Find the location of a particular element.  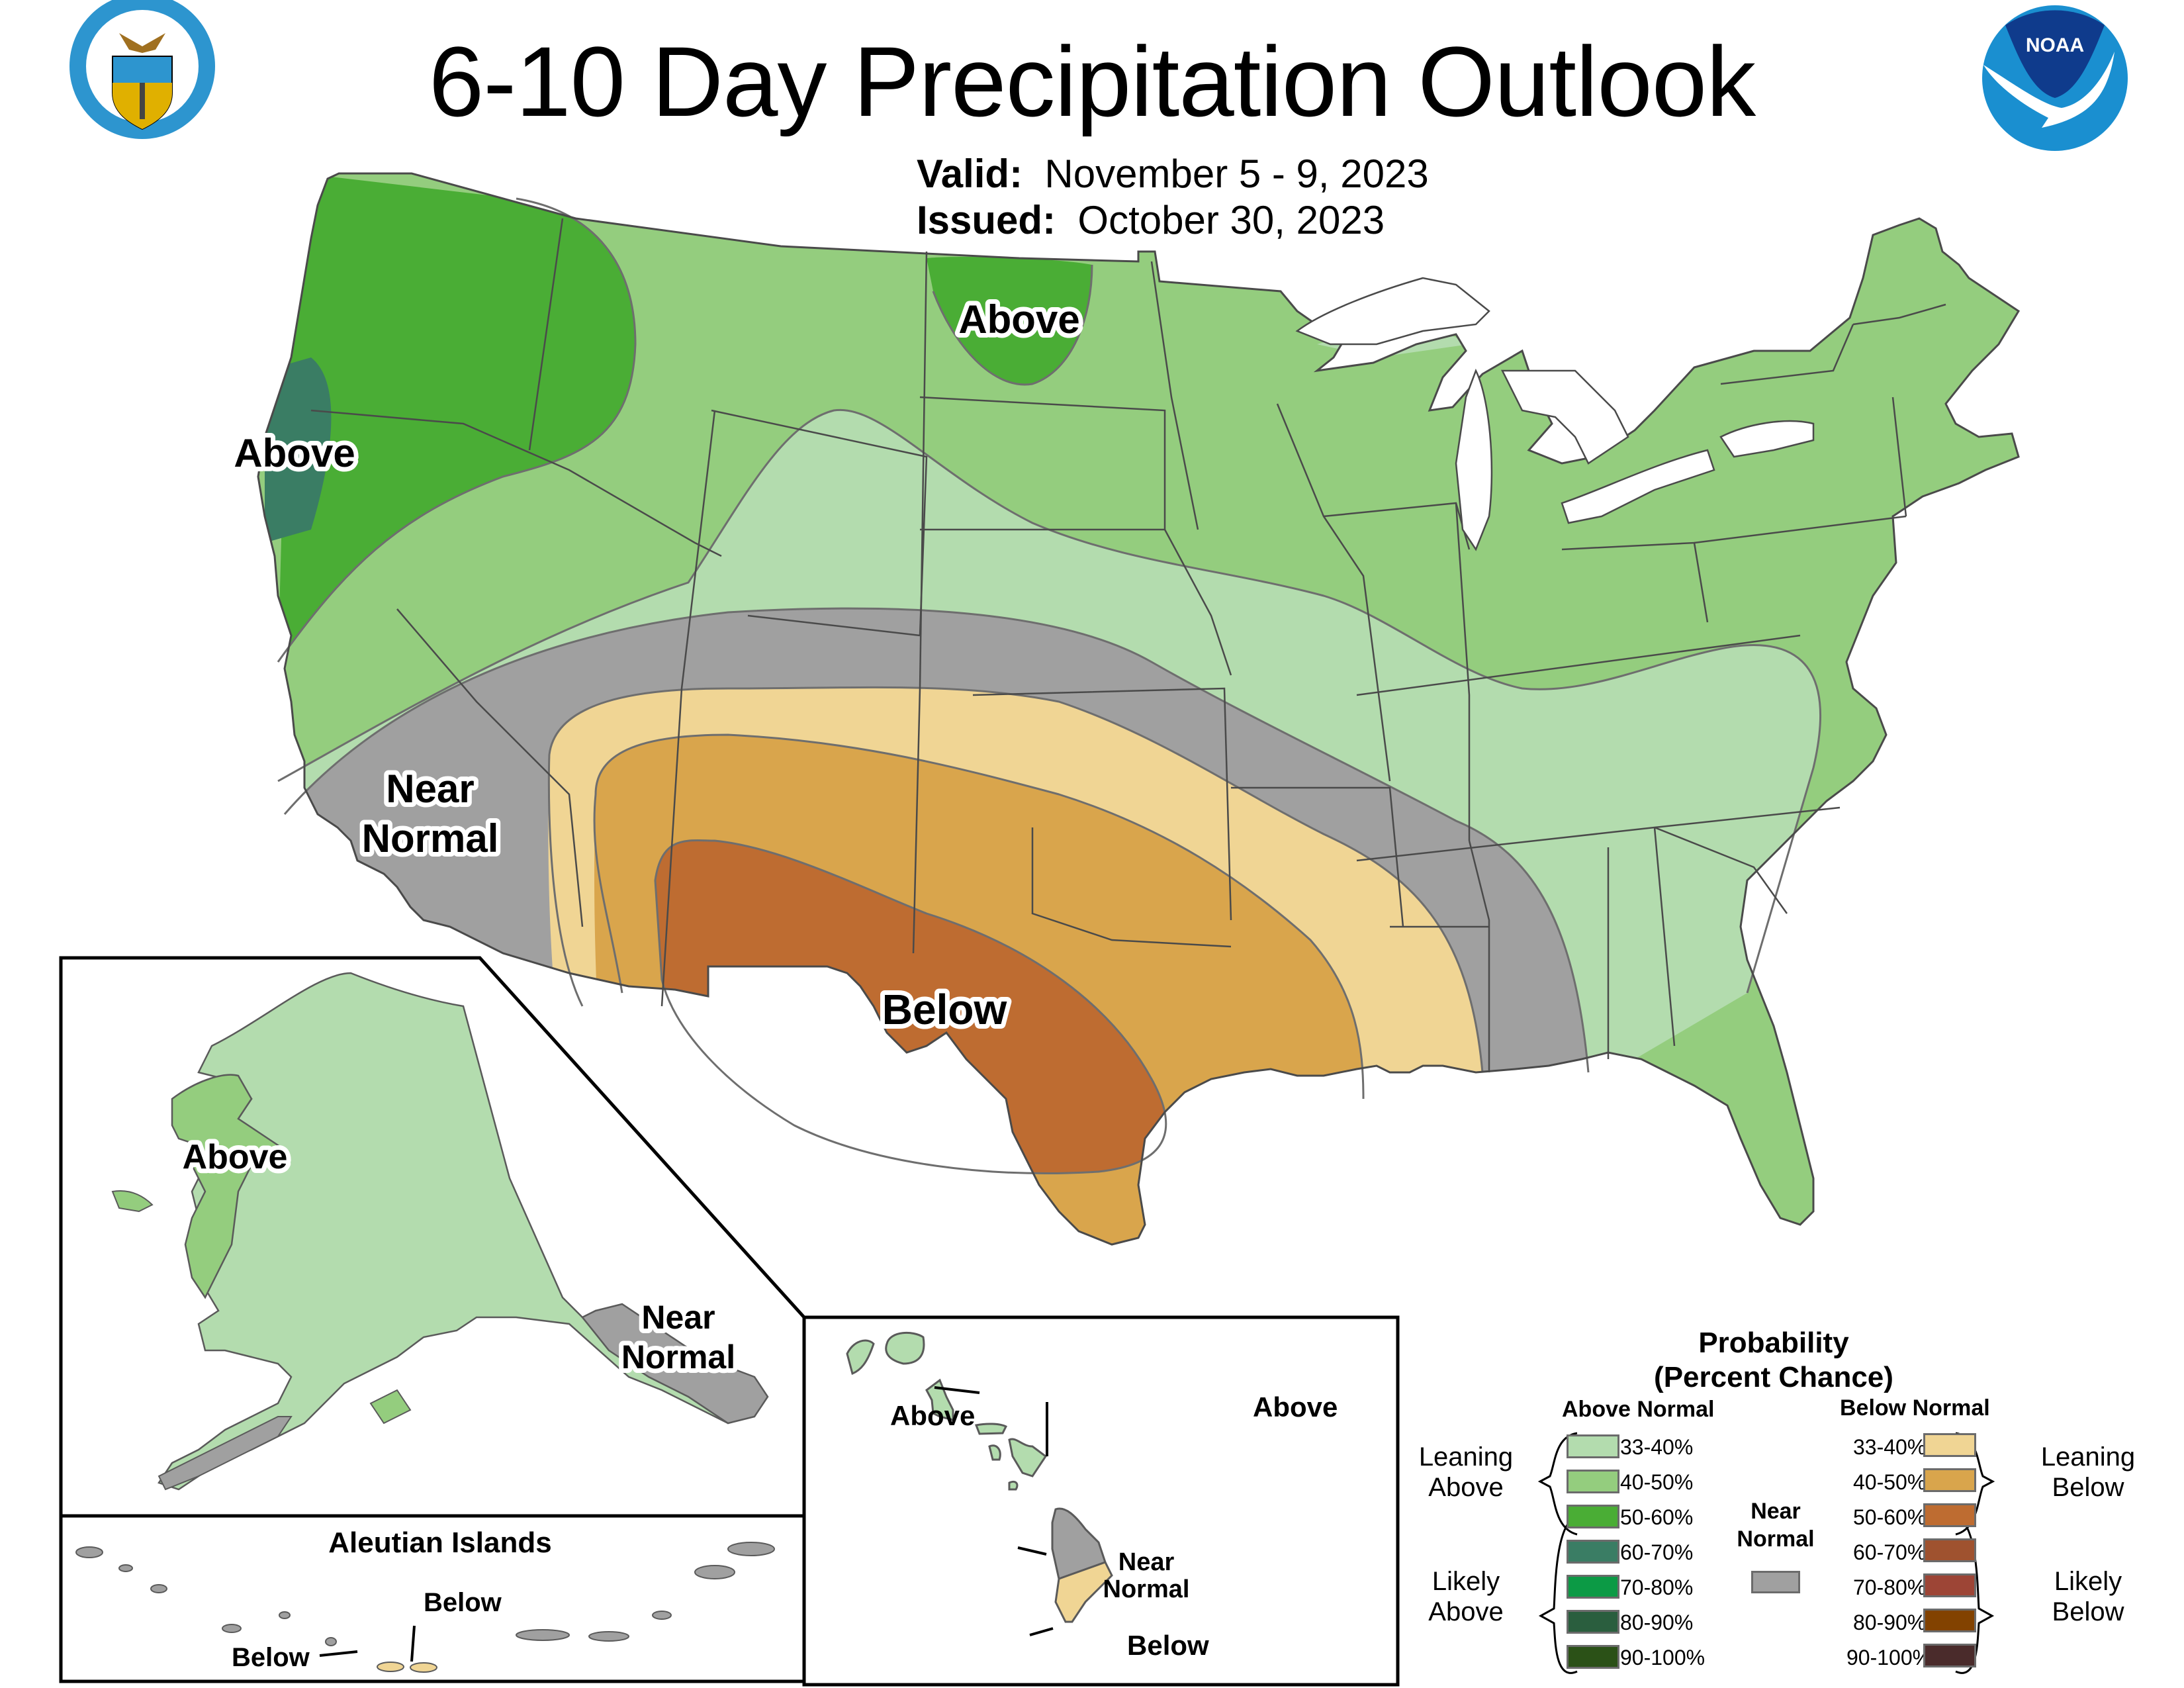

legend-near-normal-label: Near Normal is located at coordinates (1776, 1525).